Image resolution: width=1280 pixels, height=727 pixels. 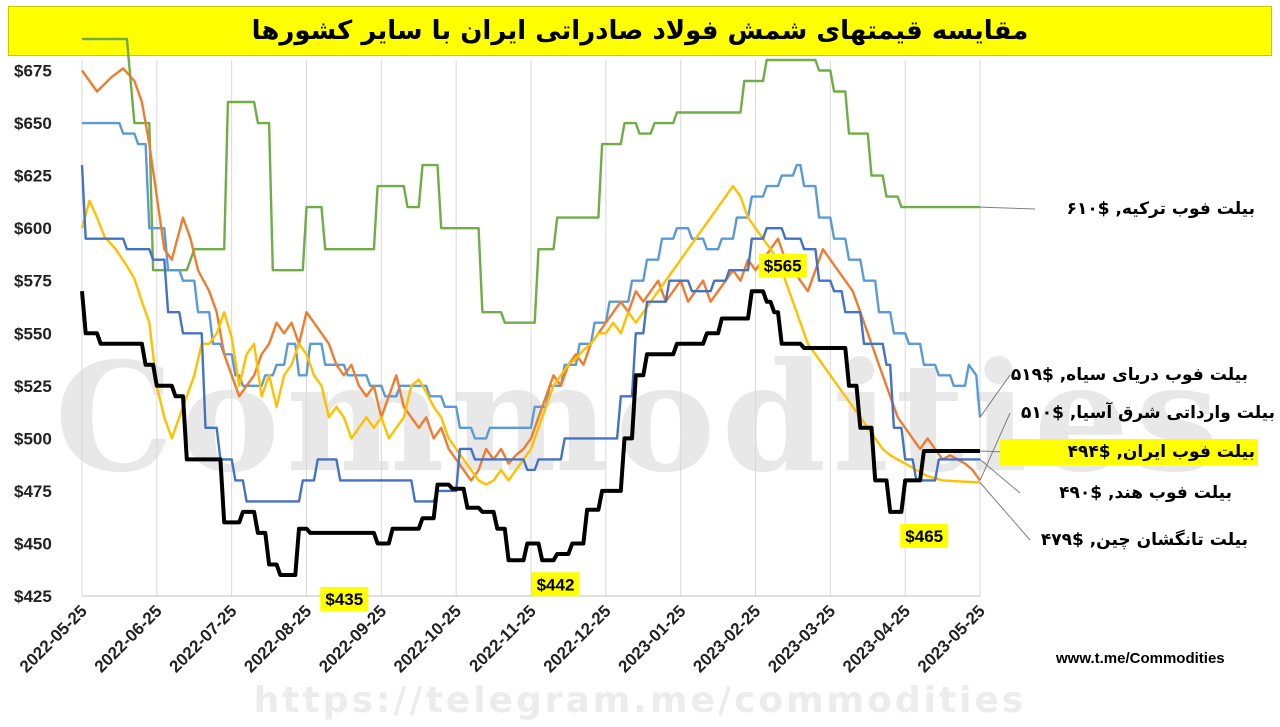 I want to click on x-tick-label: 2023-02-25, so click(x=726, y=638).